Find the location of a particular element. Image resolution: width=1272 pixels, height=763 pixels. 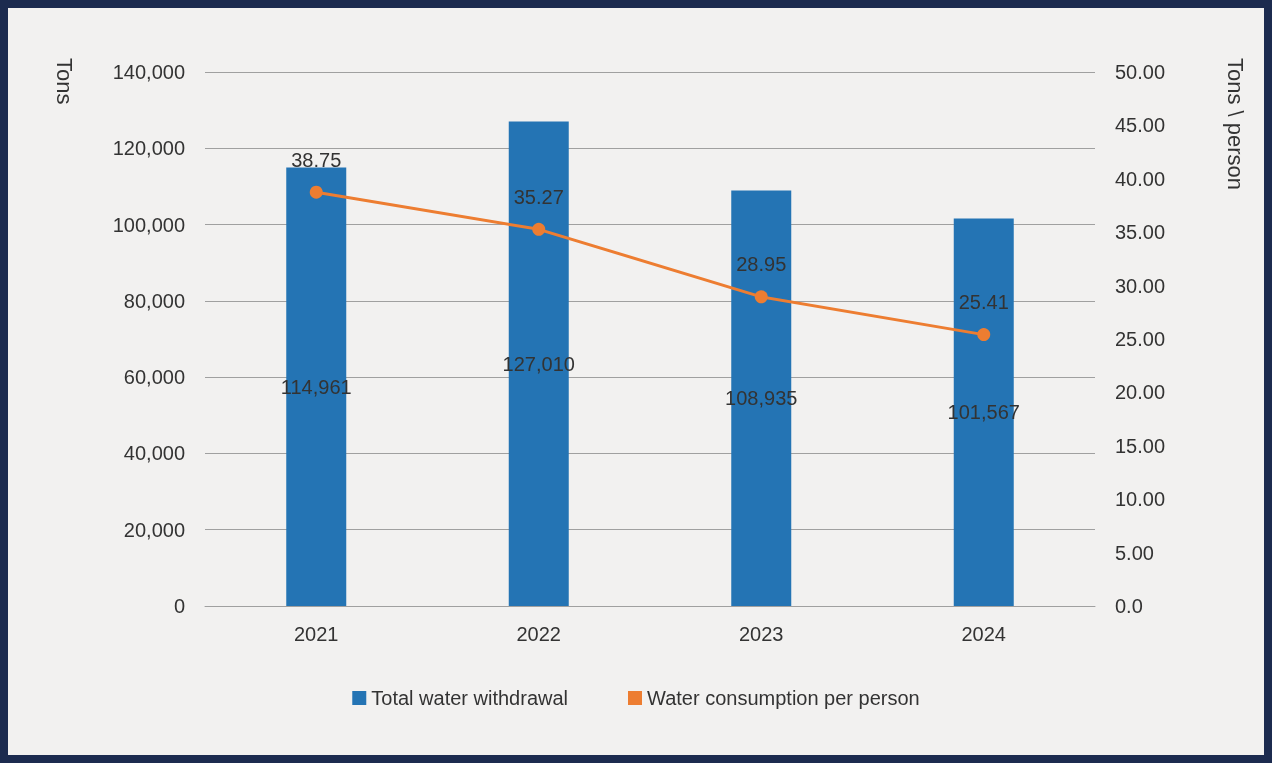

legend-label: Total water withdrawal is located at coordinates (470, 698).